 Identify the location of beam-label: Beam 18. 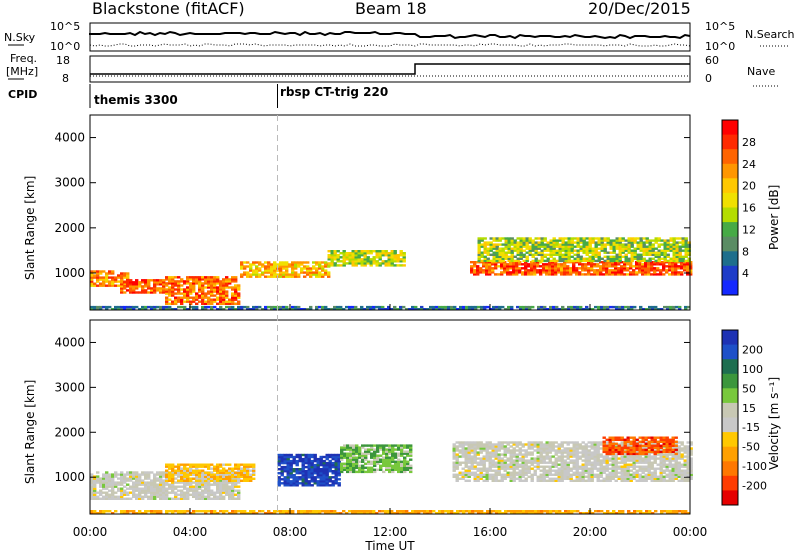
(391, 9).